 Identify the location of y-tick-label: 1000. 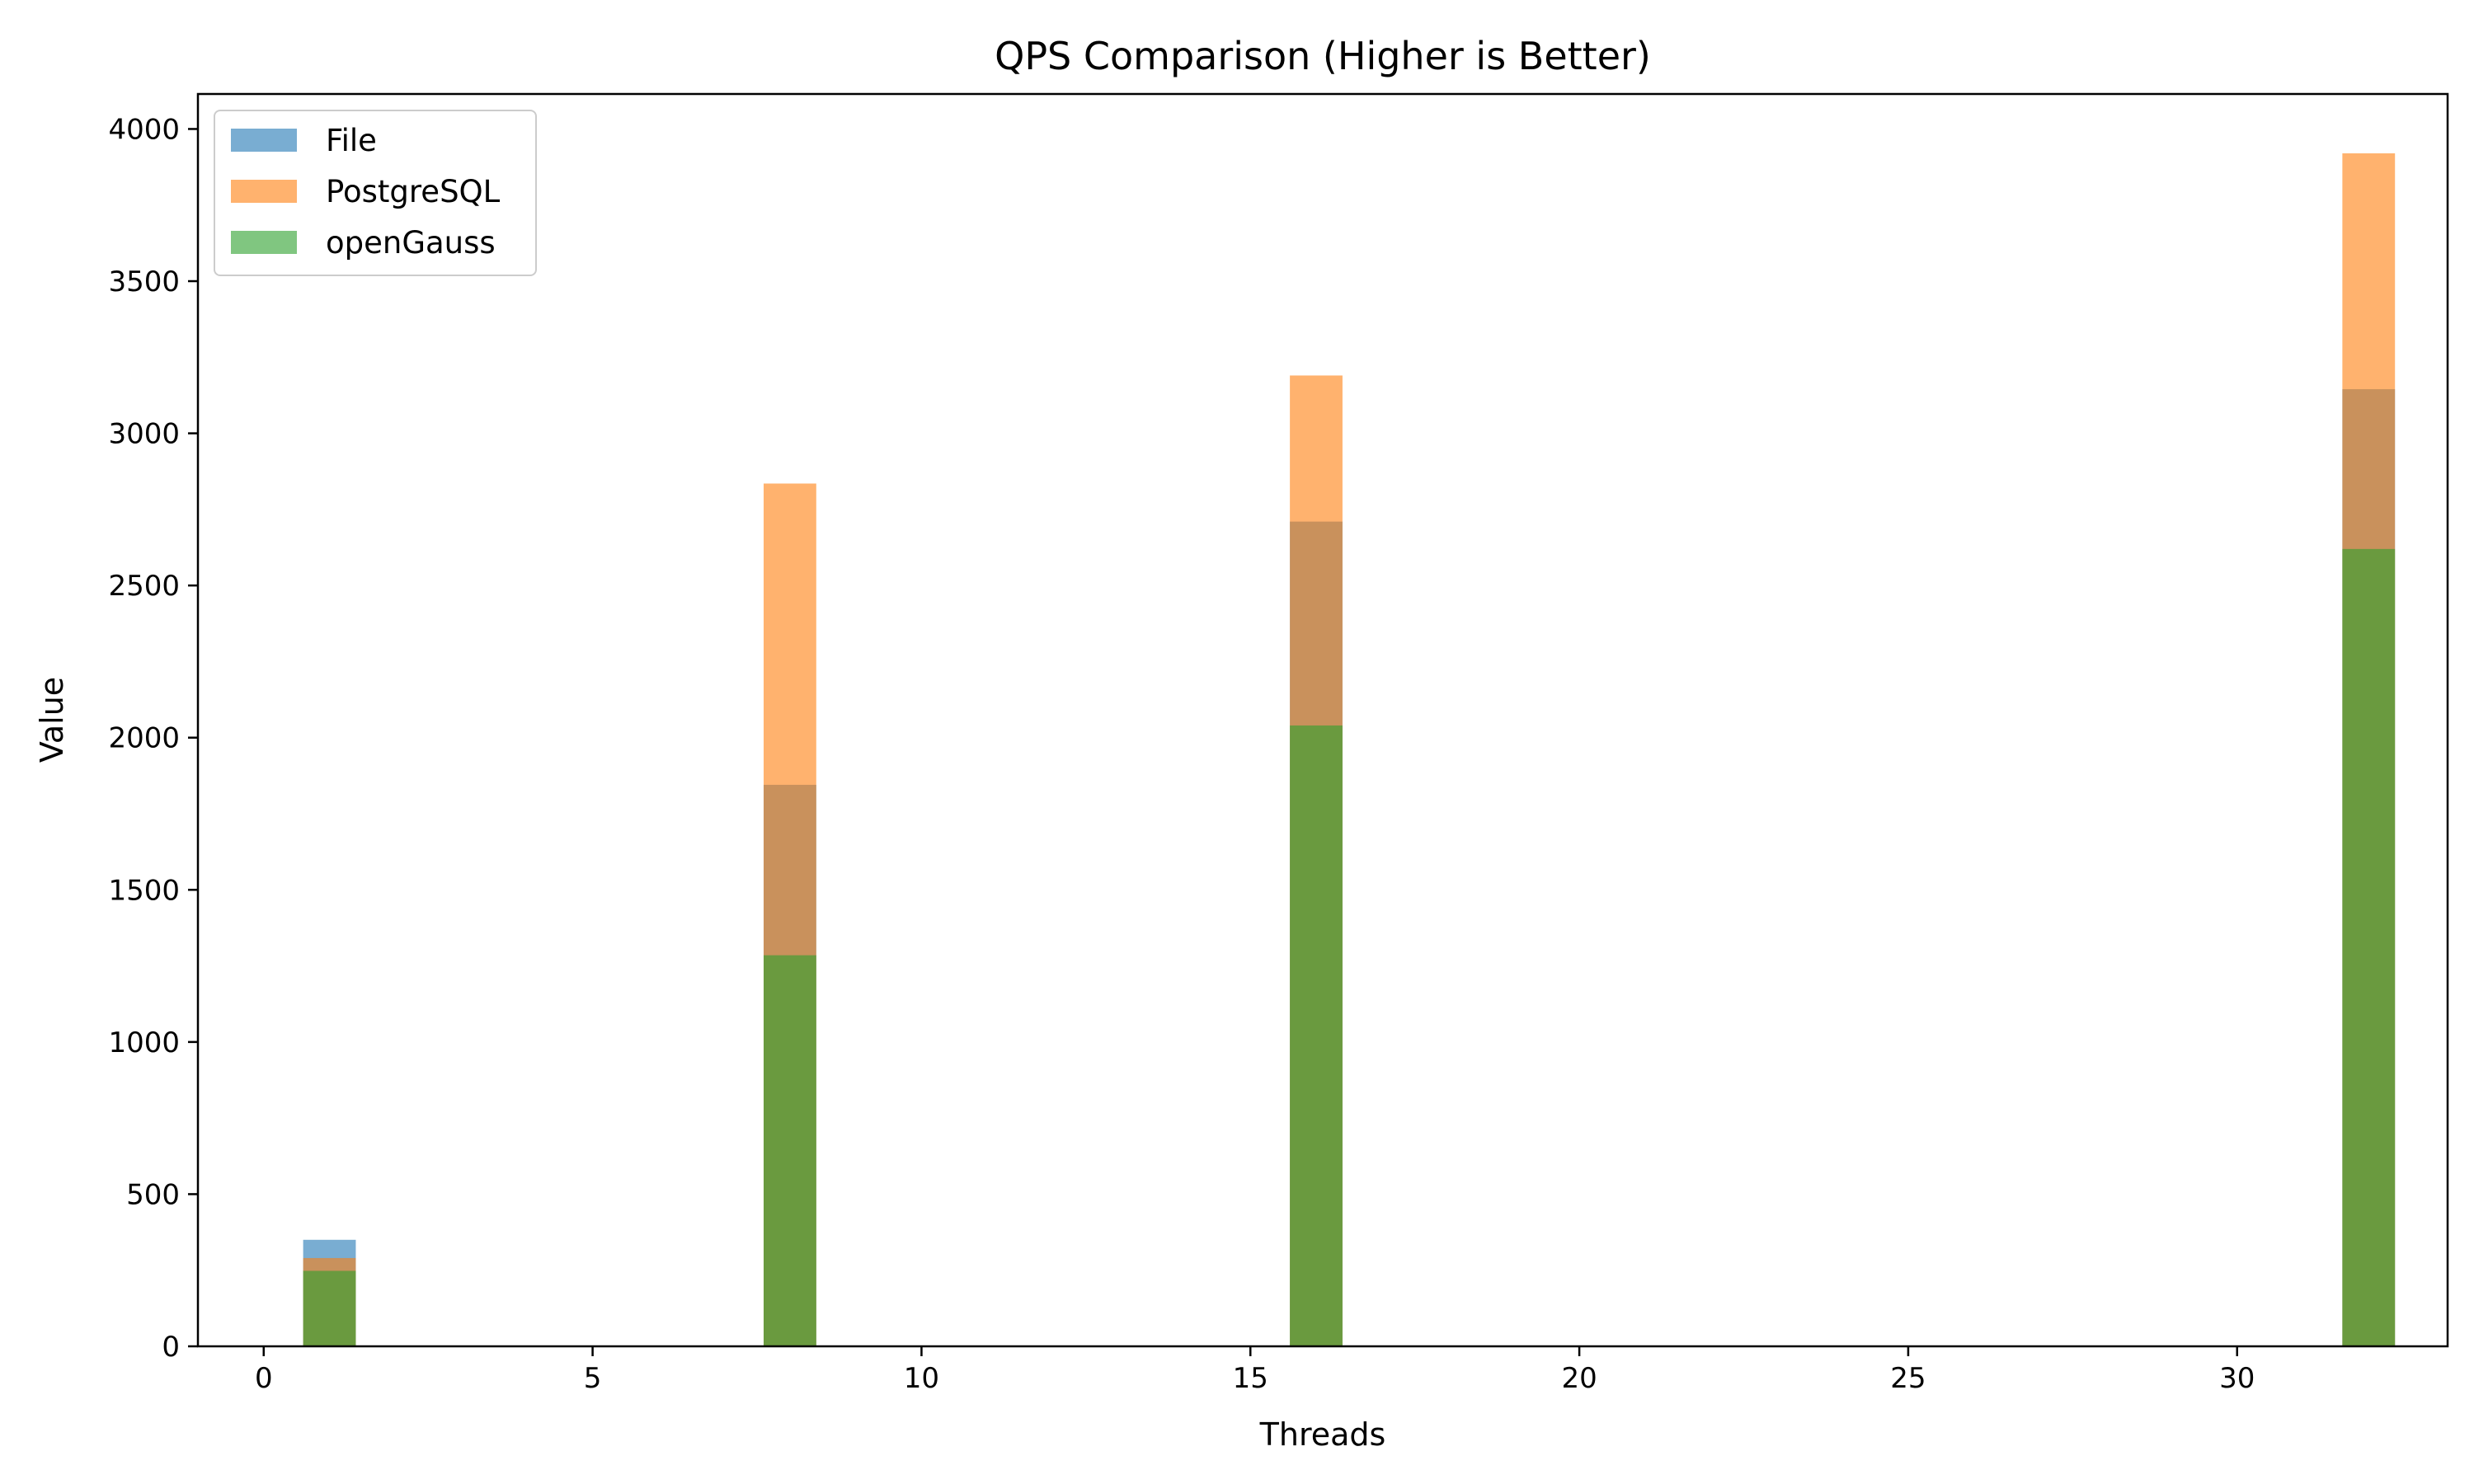
(144, 1042).